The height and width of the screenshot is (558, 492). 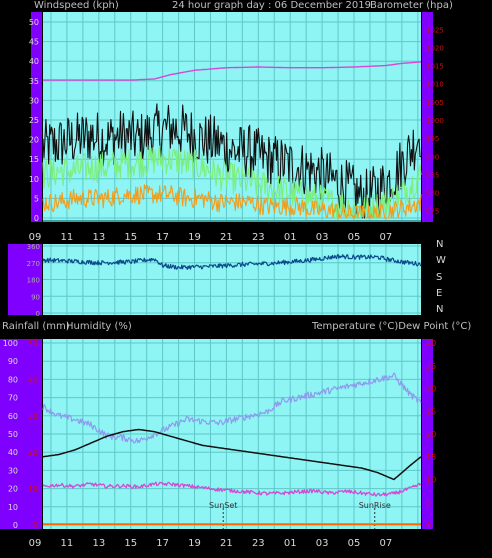 What do you see at coordinates (36, 198) in the screenshot?
I see `windspeed-y-tick-label: 5` at bounding box center [36, 198].